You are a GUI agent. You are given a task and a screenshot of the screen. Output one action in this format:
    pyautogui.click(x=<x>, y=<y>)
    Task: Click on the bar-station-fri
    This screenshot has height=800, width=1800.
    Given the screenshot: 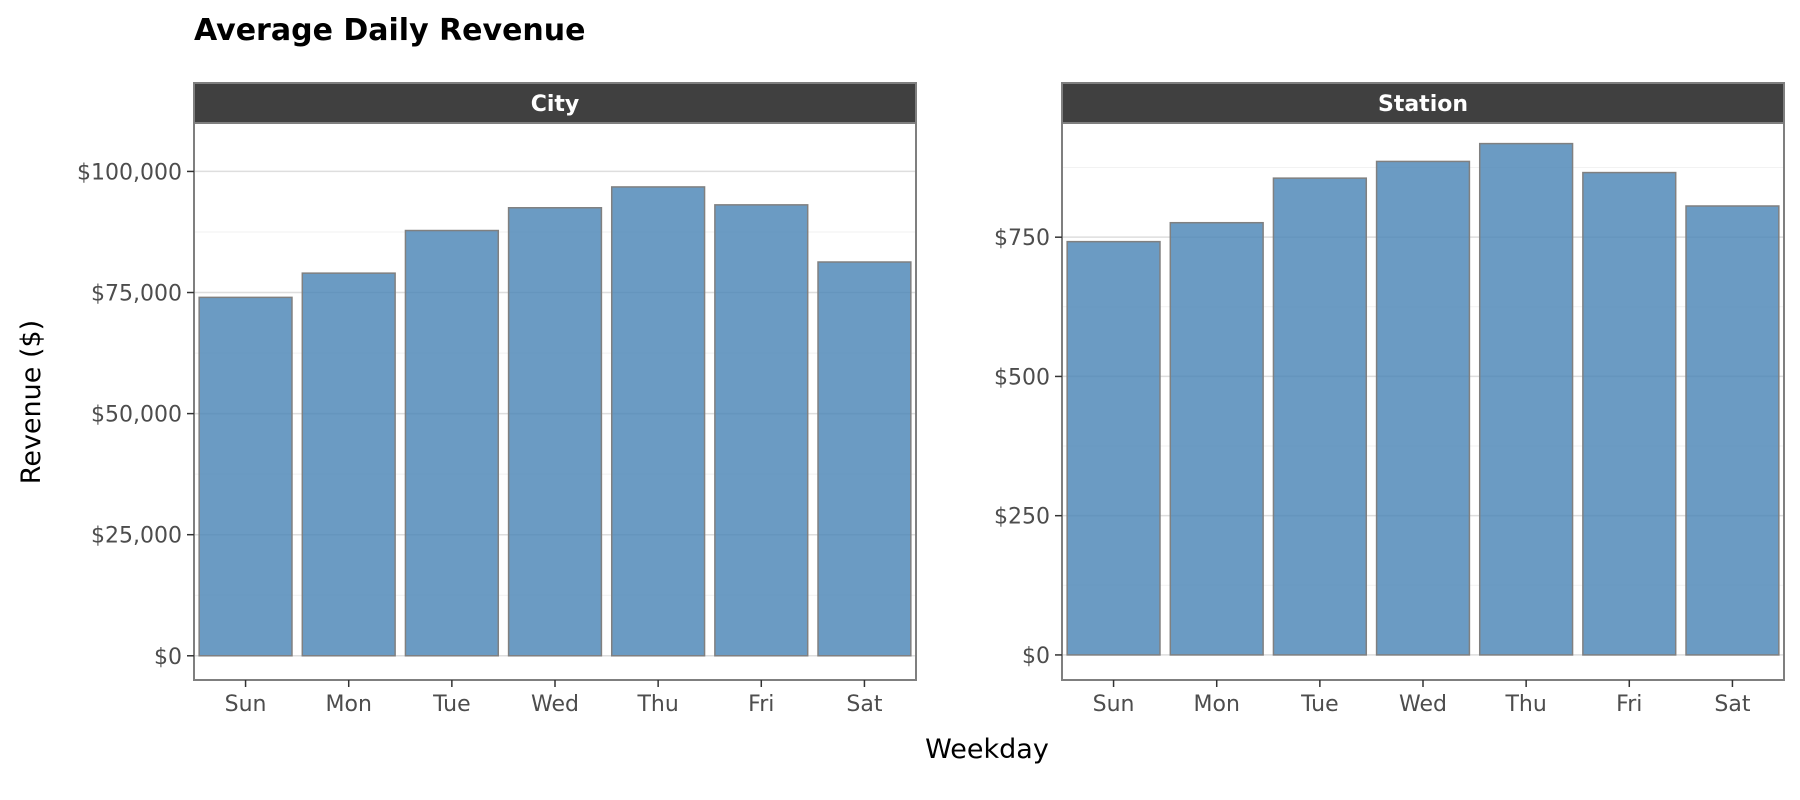 What is the action you would take?
    pyautogui.click(x=1629, y=413)
    